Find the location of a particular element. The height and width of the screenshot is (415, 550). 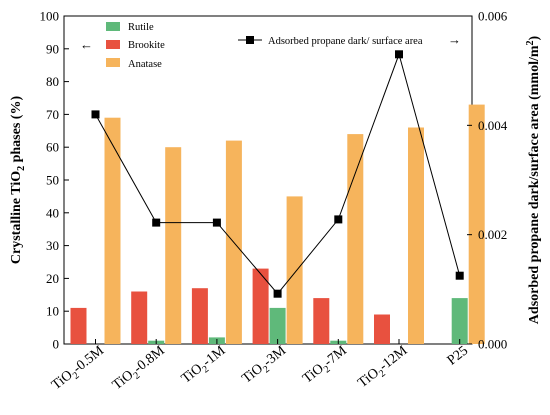

category-label-4: TiO2-7M is located at coordinates (326, 366).